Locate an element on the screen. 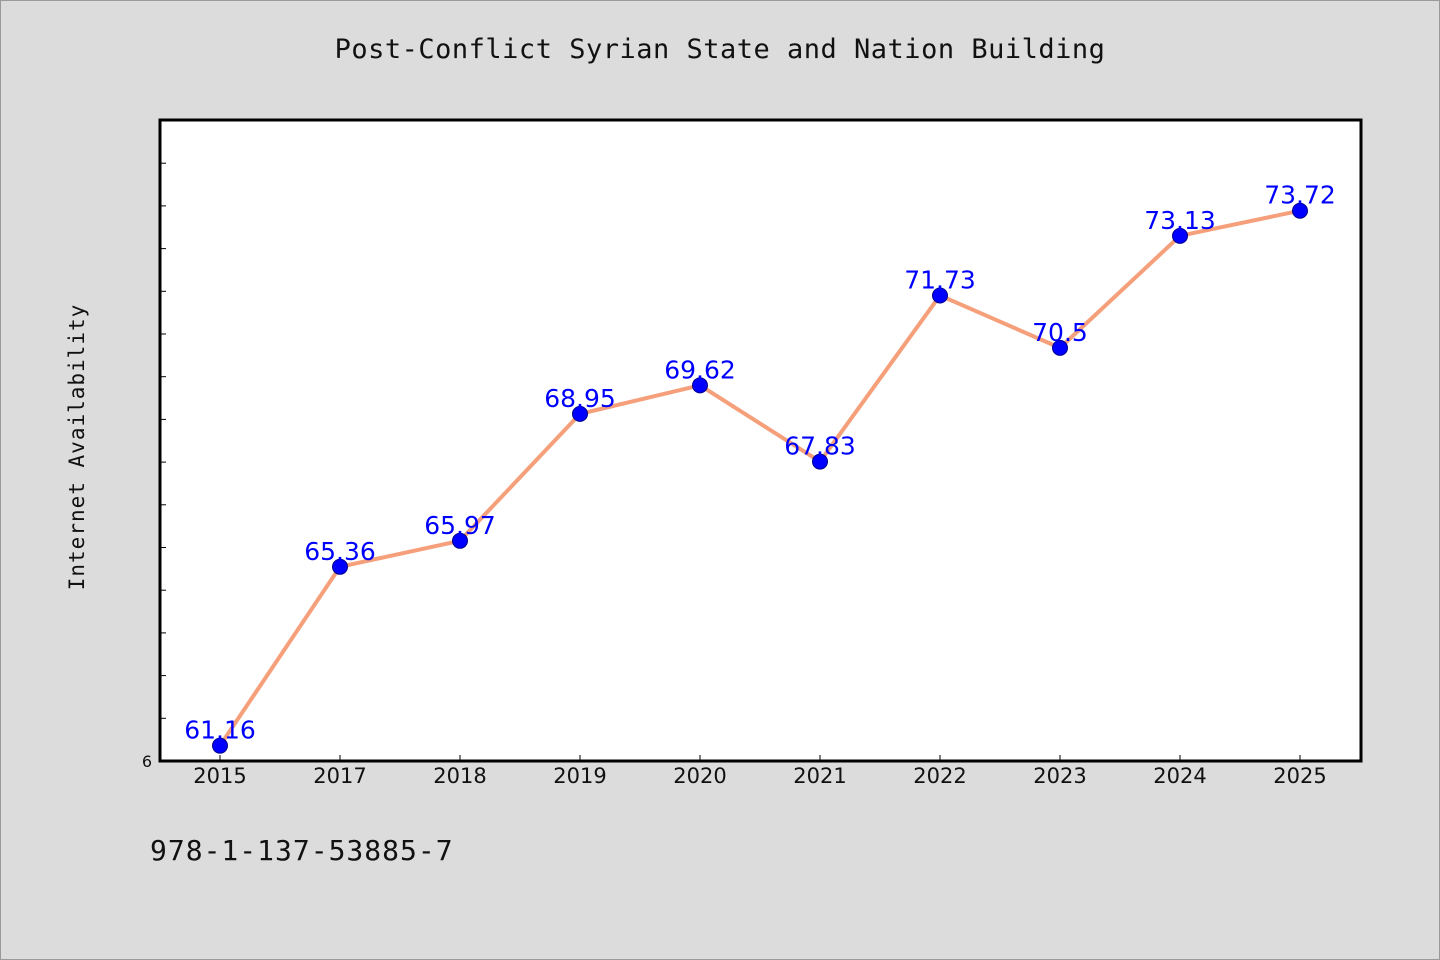 The width and height of the screenshot is (1440, 960). x-tick-label: 2025 is located at coordinates (1299, 776).